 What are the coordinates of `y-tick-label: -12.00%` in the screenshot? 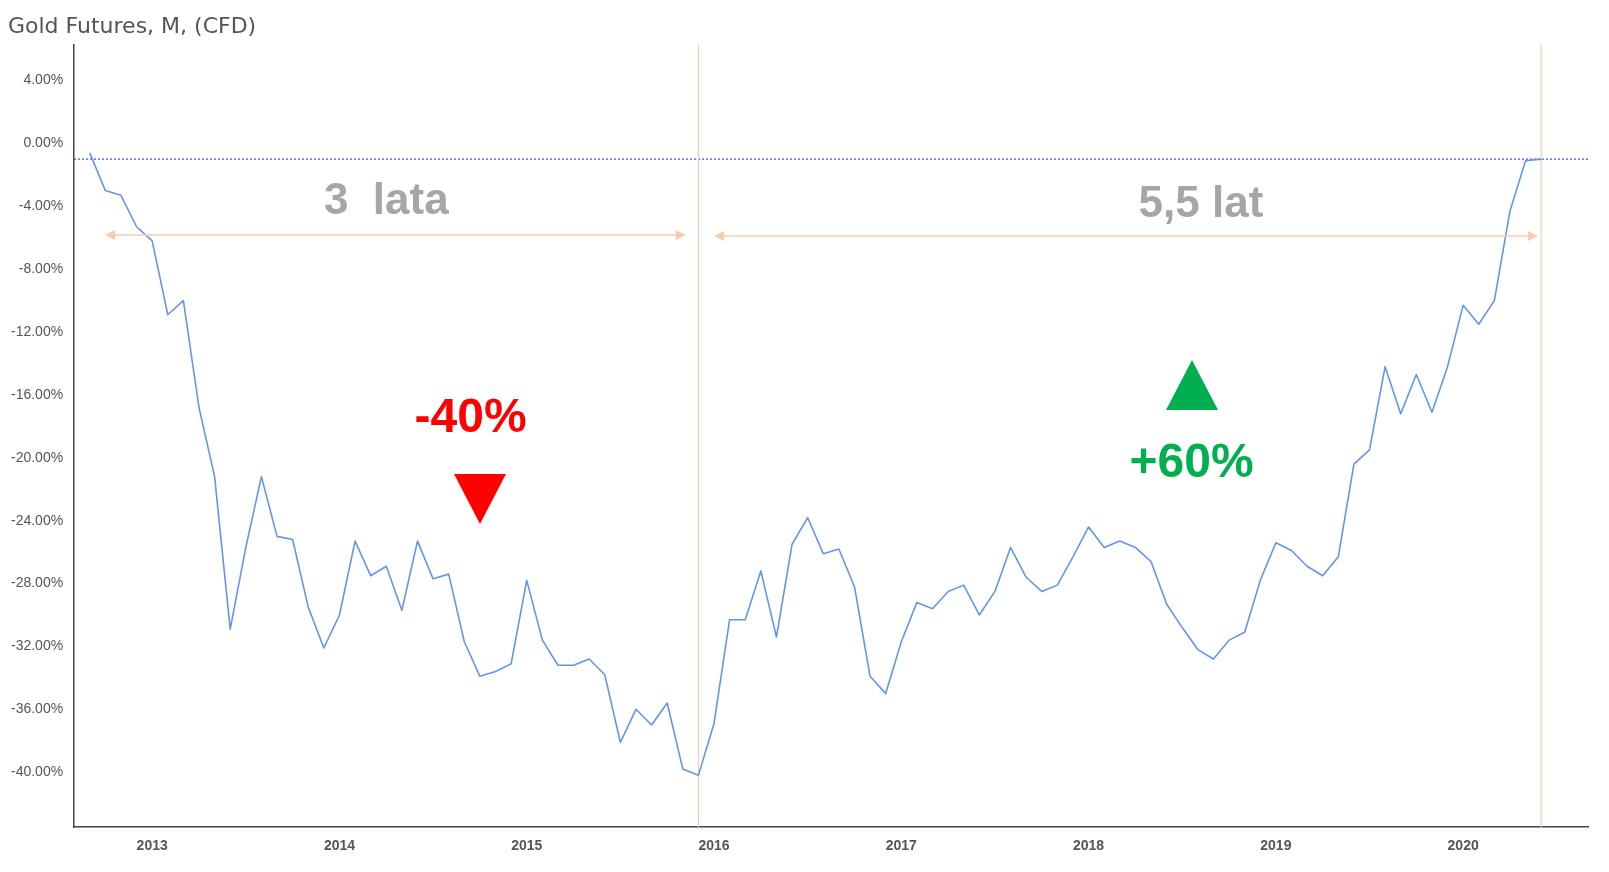 It's located at (37, 330).